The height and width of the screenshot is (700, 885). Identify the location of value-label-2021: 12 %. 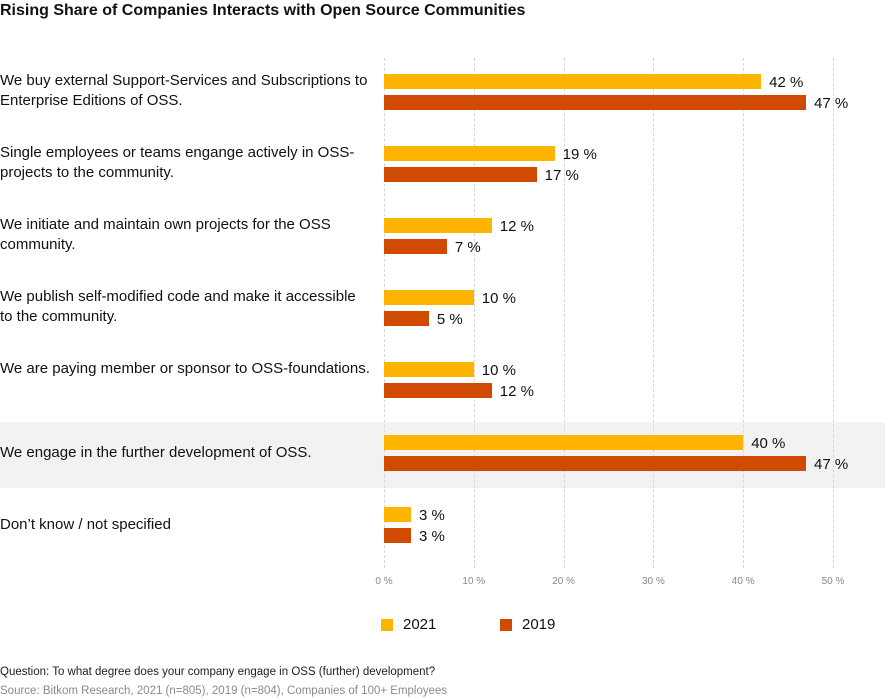
(516, 226).